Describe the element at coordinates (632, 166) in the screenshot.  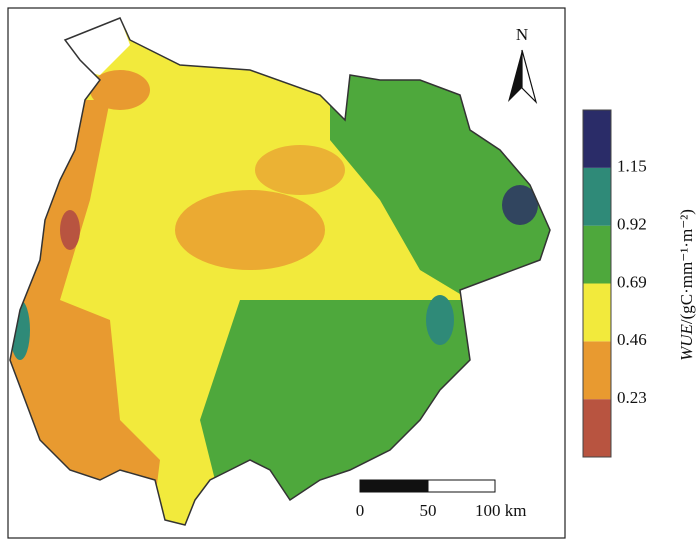
I see `legend-tick-label: 1.15` at that location.